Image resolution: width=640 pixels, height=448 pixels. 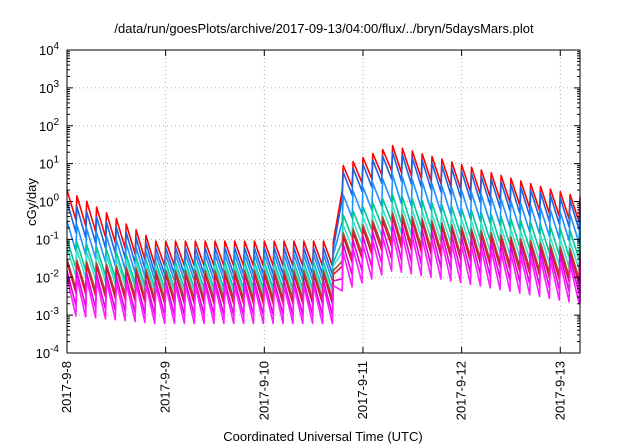 What do you see at coordinates (31, 202) in the screenshot?
I see `y-axis-label: cGy/day` at bounding box center [31, 202].